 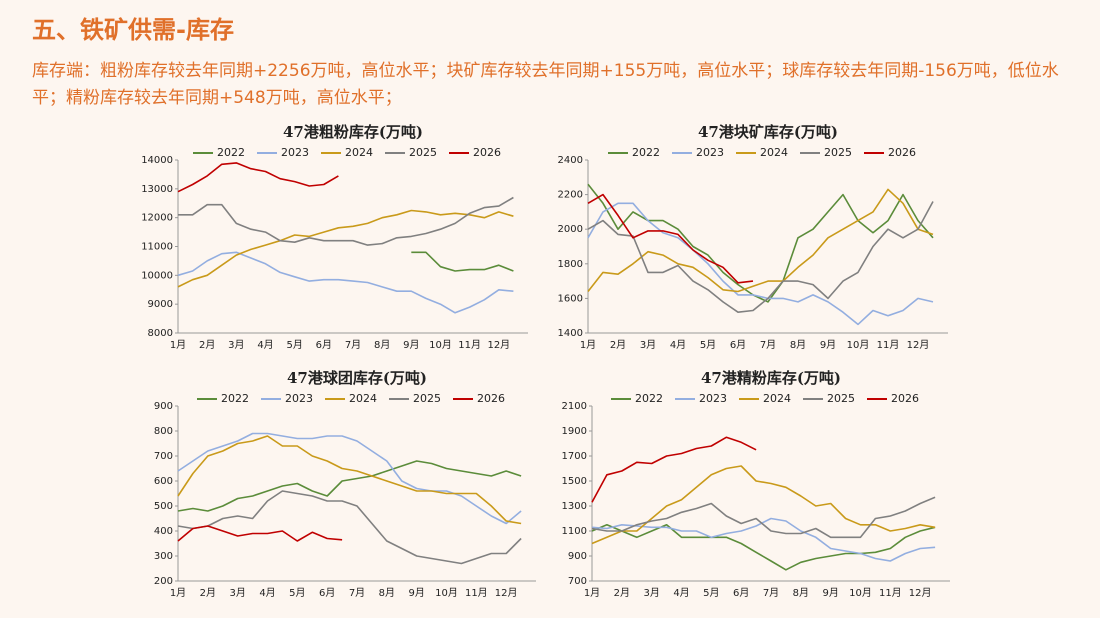 I want to click on y-tick-label: 12000, so click(x=157, y=218).